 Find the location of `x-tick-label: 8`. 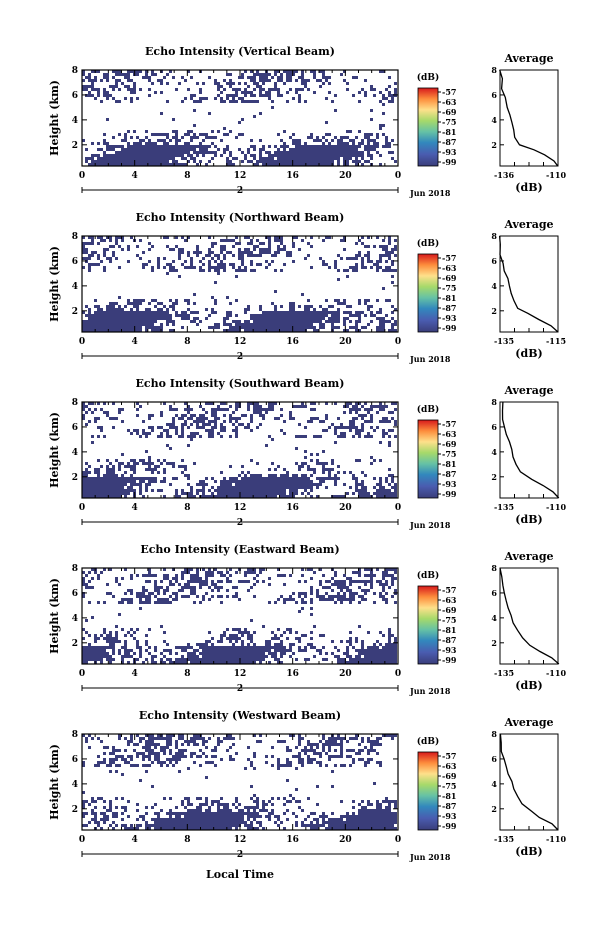

x-tick-label: 8 is located at coordinates (187, 840).